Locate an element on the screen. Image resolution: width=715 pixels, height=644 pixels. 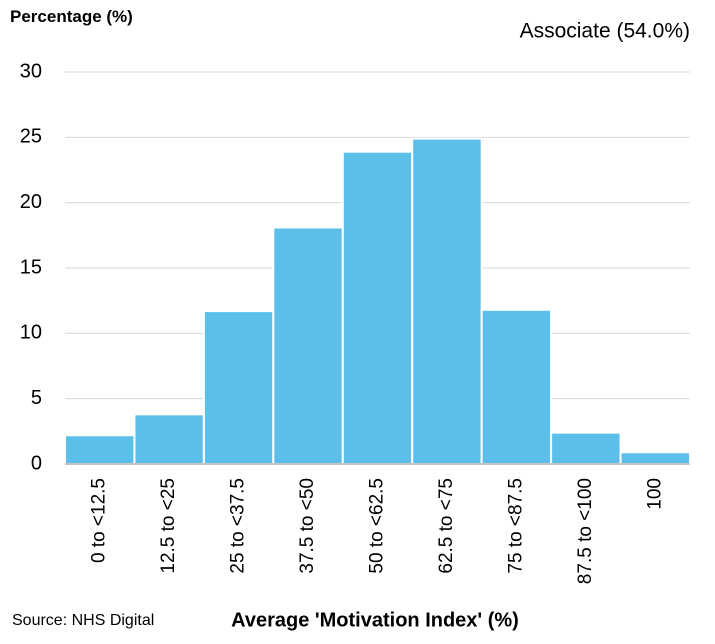
x-tick-label: 0 to <12.5 is located at coordinates (99, 520).